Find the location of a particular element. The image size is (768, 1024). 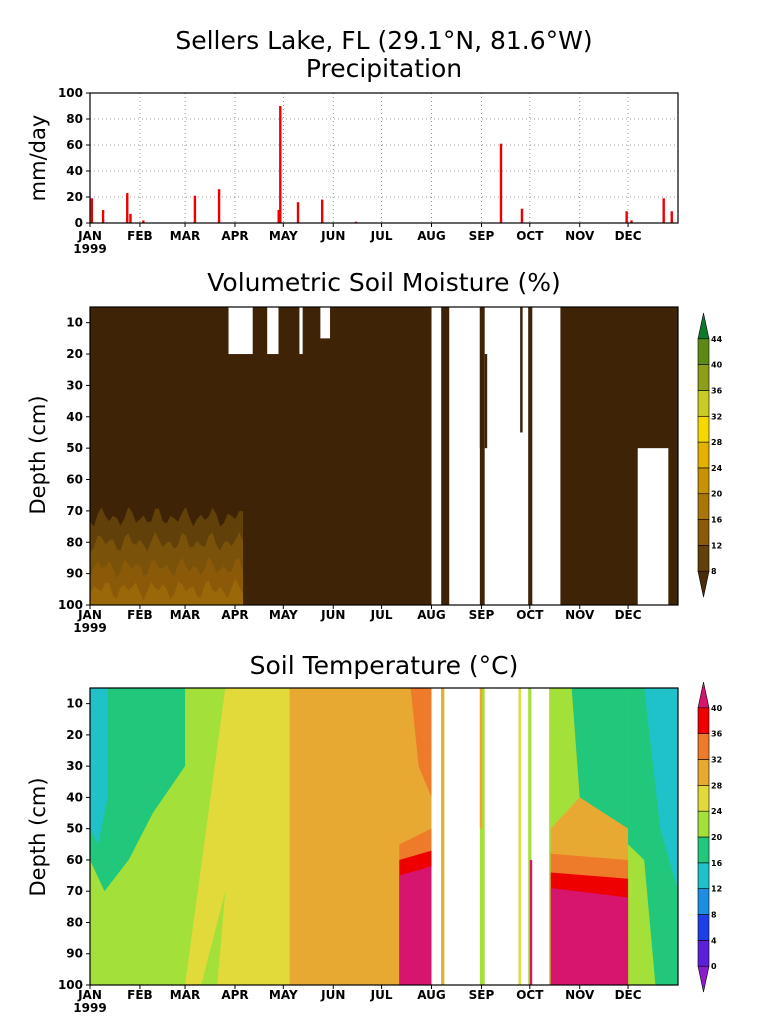

temperature-xtick-label: APR is located at coordinates (234, 995).